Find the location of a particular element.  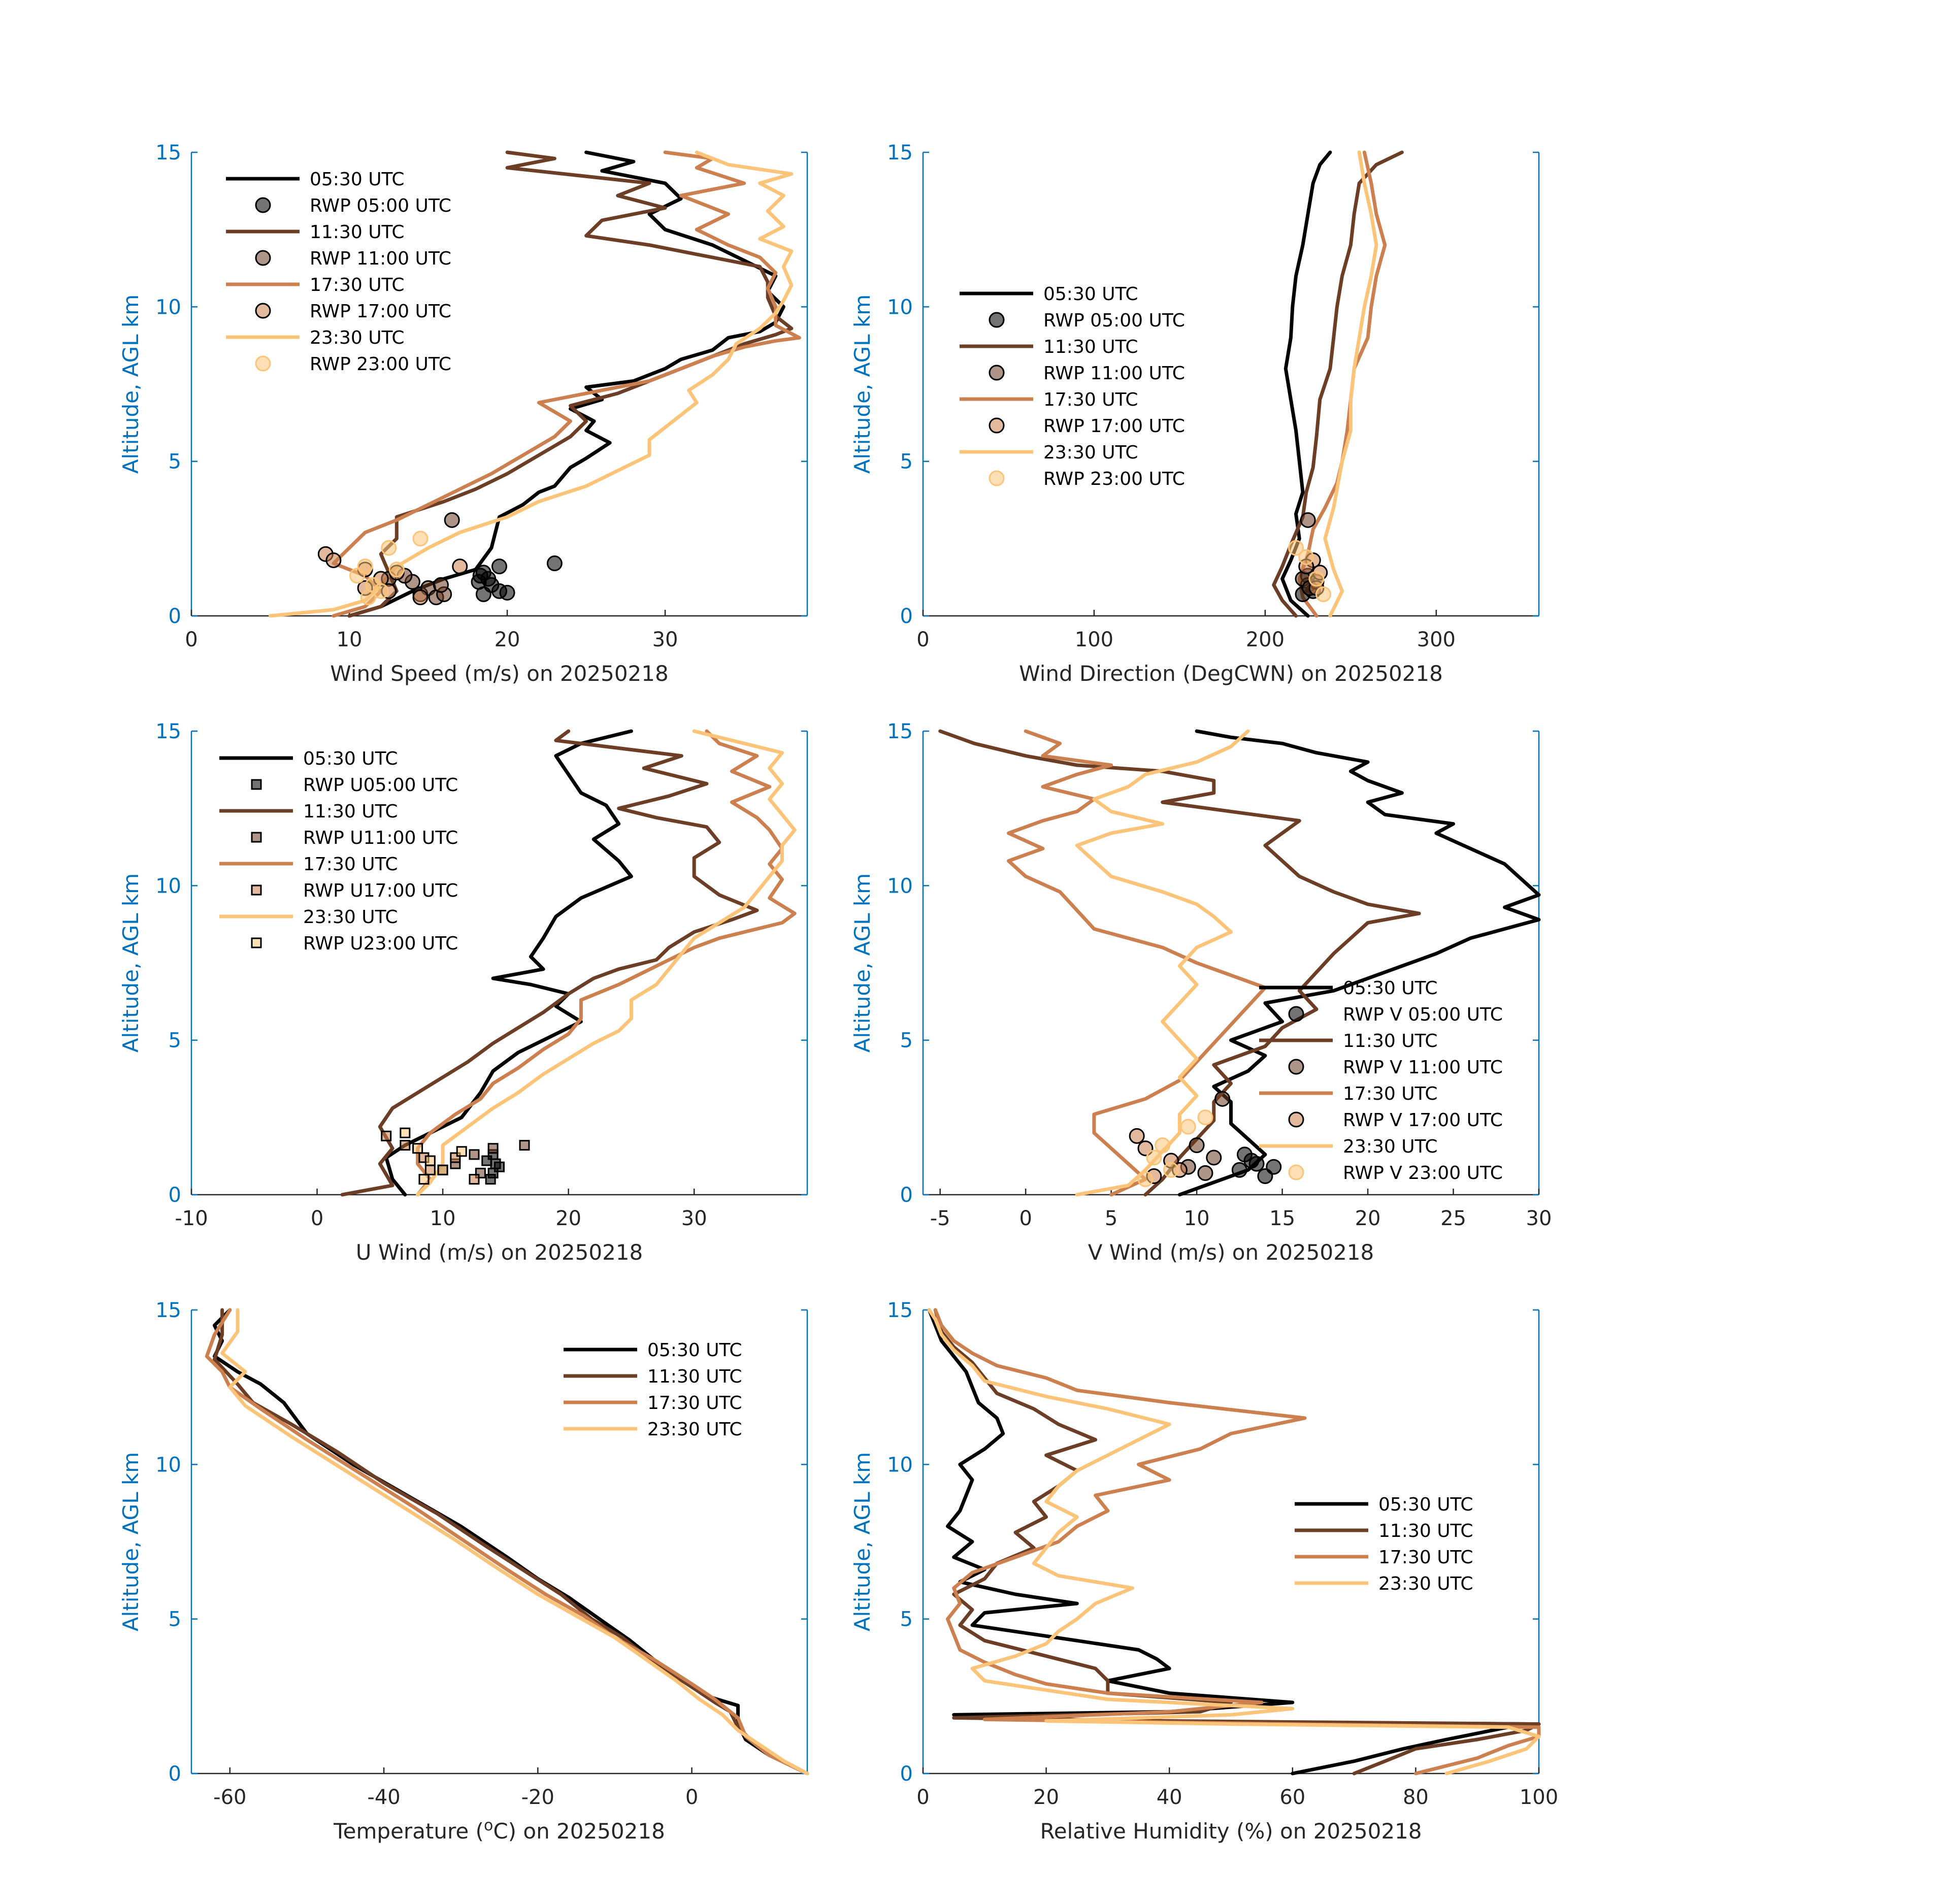

legend-label: RWP U17:00 UTC is located at coordinates (380, 891).